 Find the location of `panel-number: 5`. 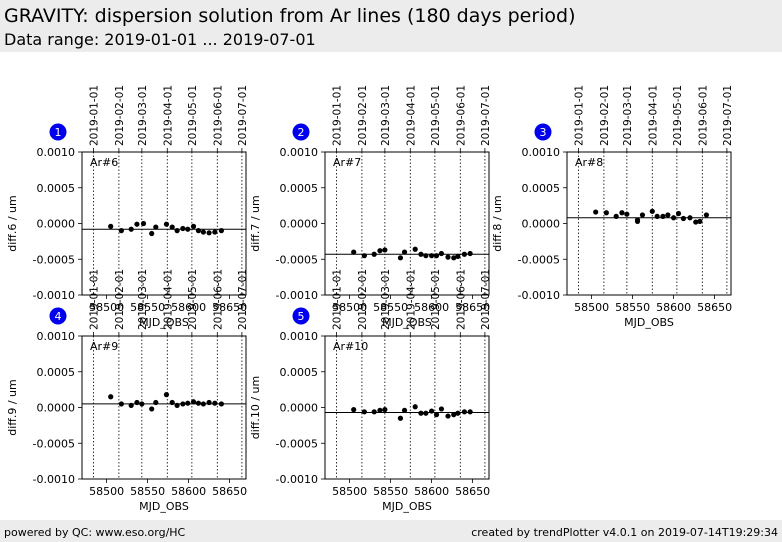

panel-number: 5 is located at coordinates (301, 316).